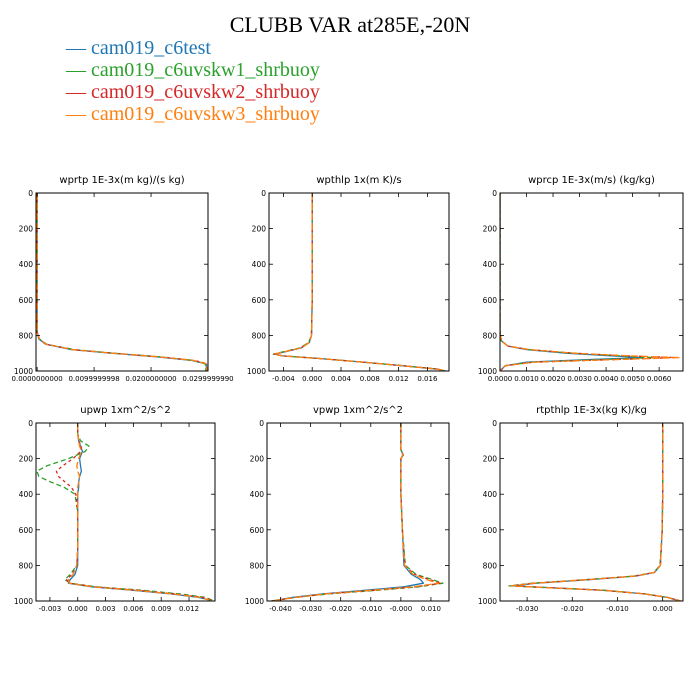  Describe the element at coordinates (370, 379) in the screenshot. I see `x-tick-label: 0.008` at that location.